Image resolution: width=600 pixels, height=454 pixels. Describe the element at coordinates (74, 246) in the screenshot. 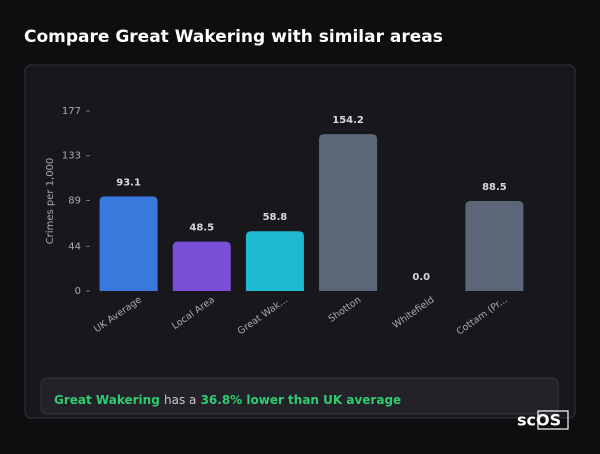

I see `y-tick-label: 44` at that location.